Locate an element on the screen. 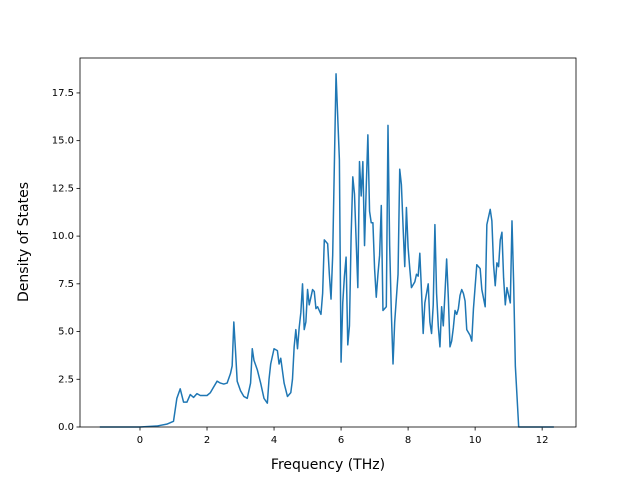 This screenshot has width=640, height=480. y-tick-label: 17.5 is located at coordinates (63, 93).